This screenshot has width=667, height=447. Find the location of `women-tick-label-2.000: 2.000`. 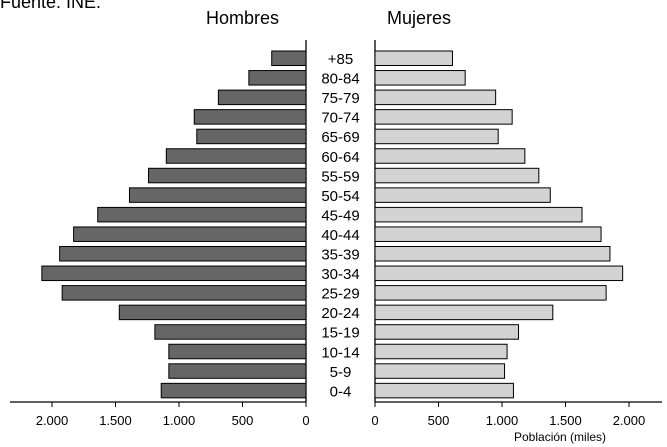

women-tick-label-2.000: 2.000 is located at coordinates (629, 420).